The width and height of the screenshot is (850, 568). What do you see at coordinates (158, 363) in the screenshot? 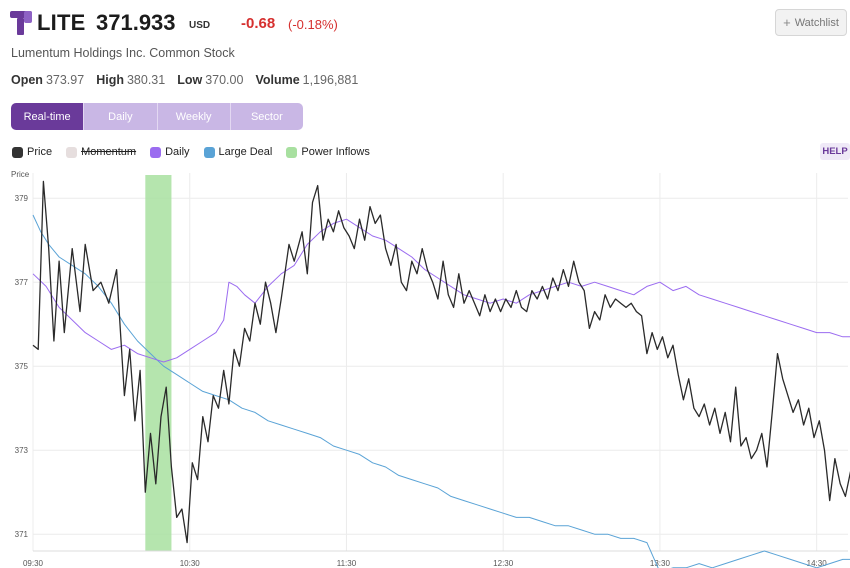
I see `power-inflow-band` at bounding box center [158, 363].